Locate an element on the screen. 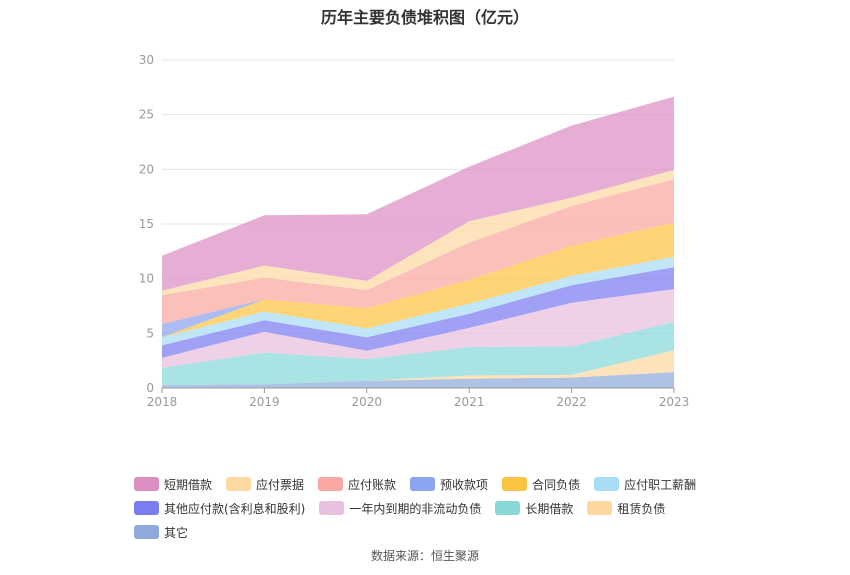 This screenshot has height=575, width=850. legend-label: 应付票据 is located at coordinates (280, 484).